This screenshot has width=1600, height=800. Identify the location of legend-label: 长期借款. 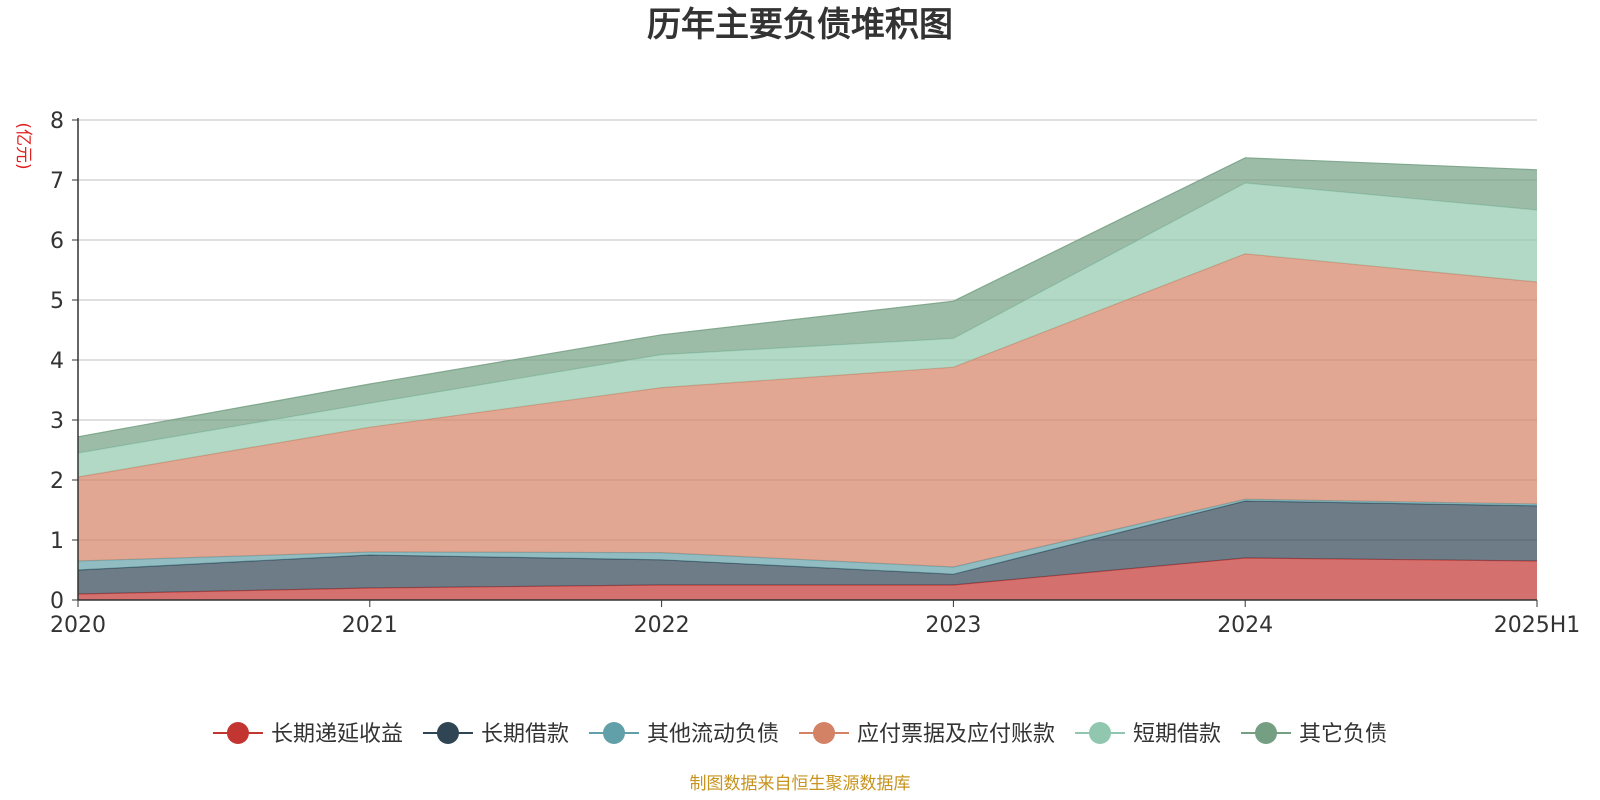
(525, 734).